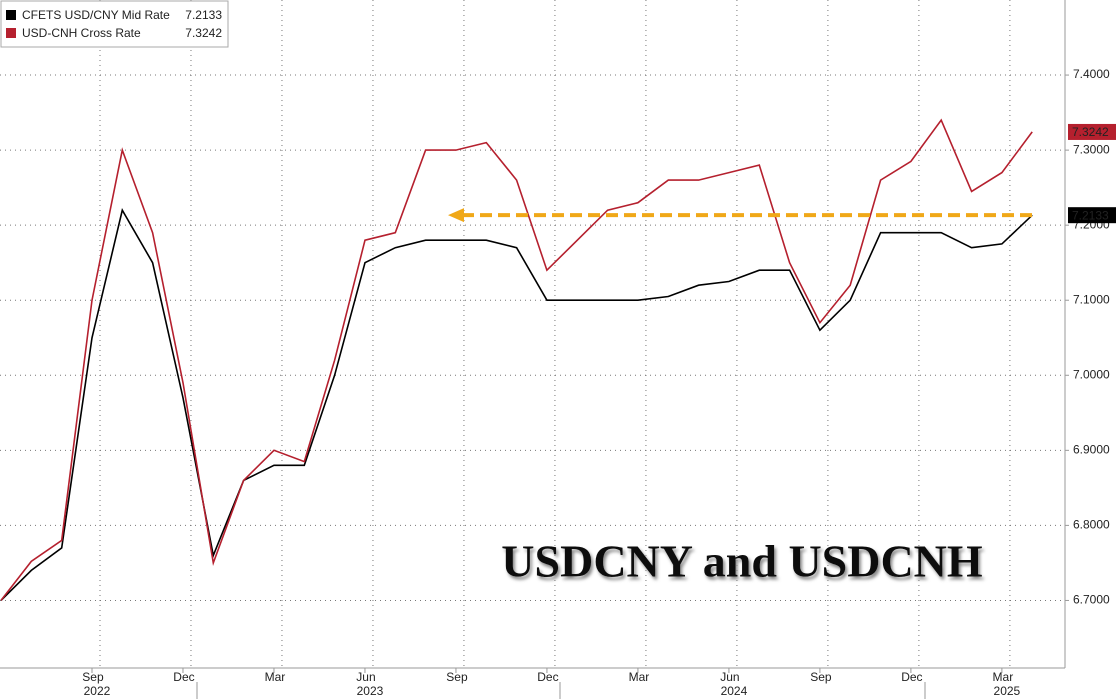 Image resolution: width=1118 pixels, height=699 pixels. I want to click on year-label: 2023, so click(370, 691).